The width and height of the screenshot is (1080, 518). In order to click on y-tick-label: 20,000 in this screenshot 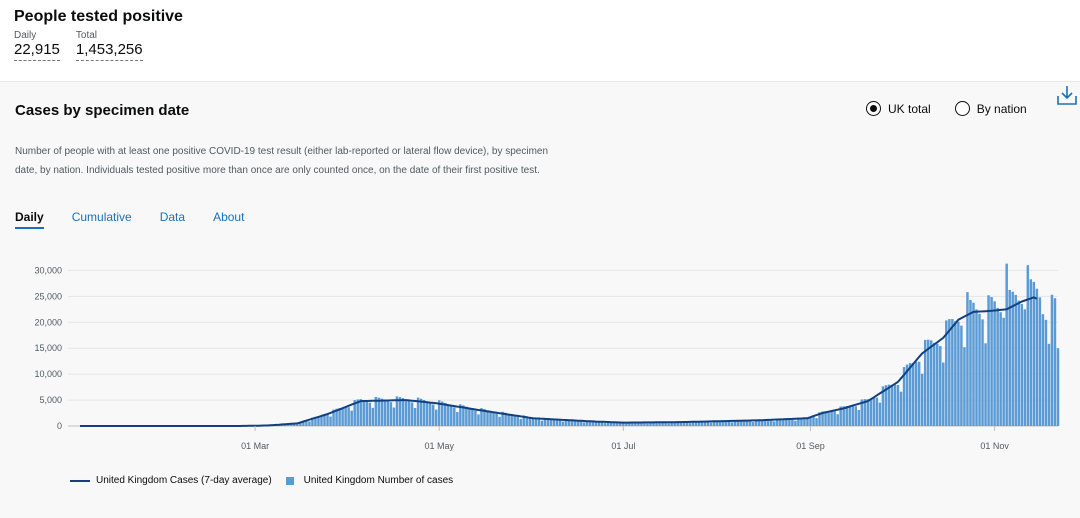, I will do `click(48, 322)`.